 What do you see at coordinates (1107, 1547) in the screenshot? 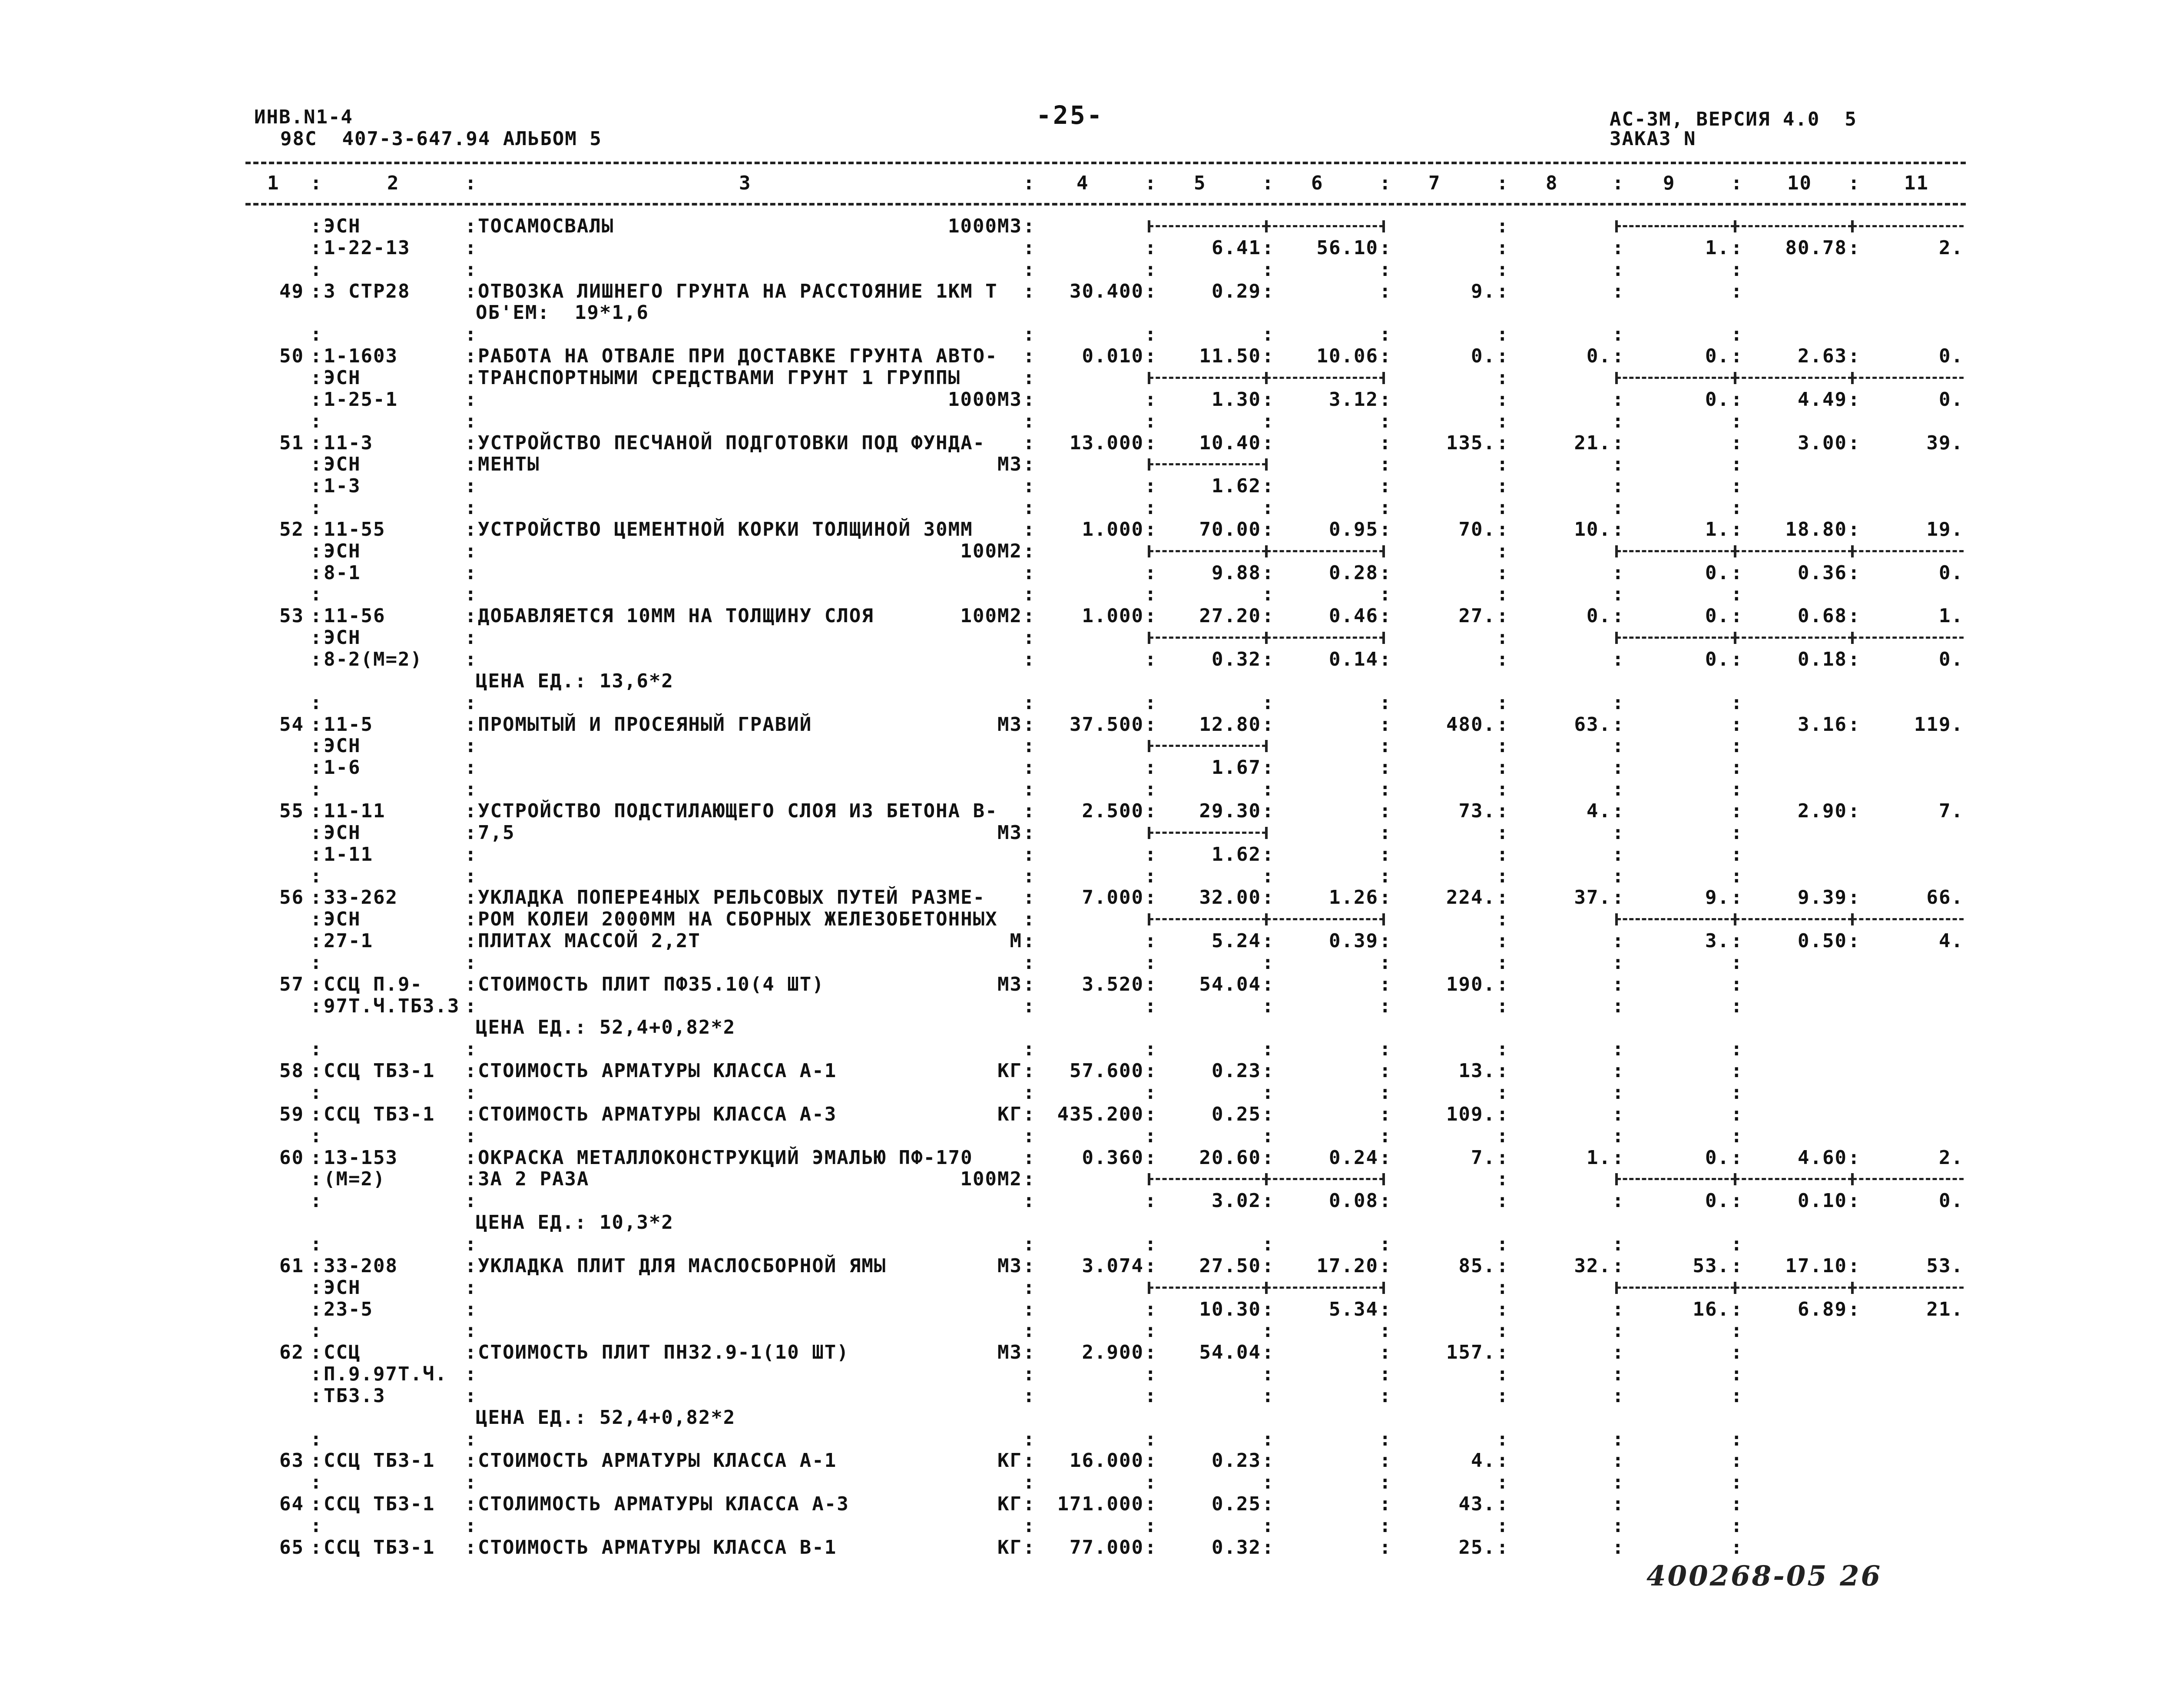
I see `value-col-4: 77.000` at bounding box center [1107, 1547].